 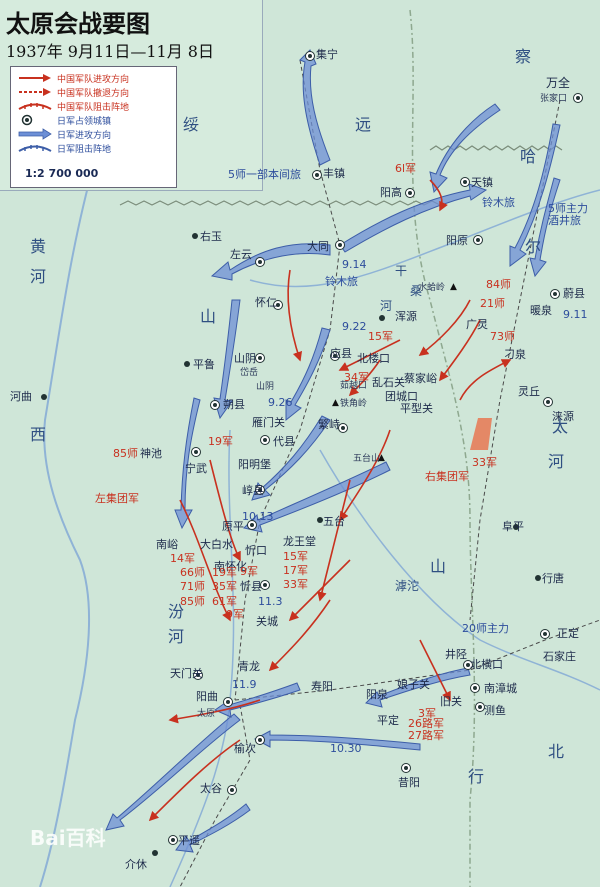 I want to click on city-label: 五台, so click(x=334, y=521).